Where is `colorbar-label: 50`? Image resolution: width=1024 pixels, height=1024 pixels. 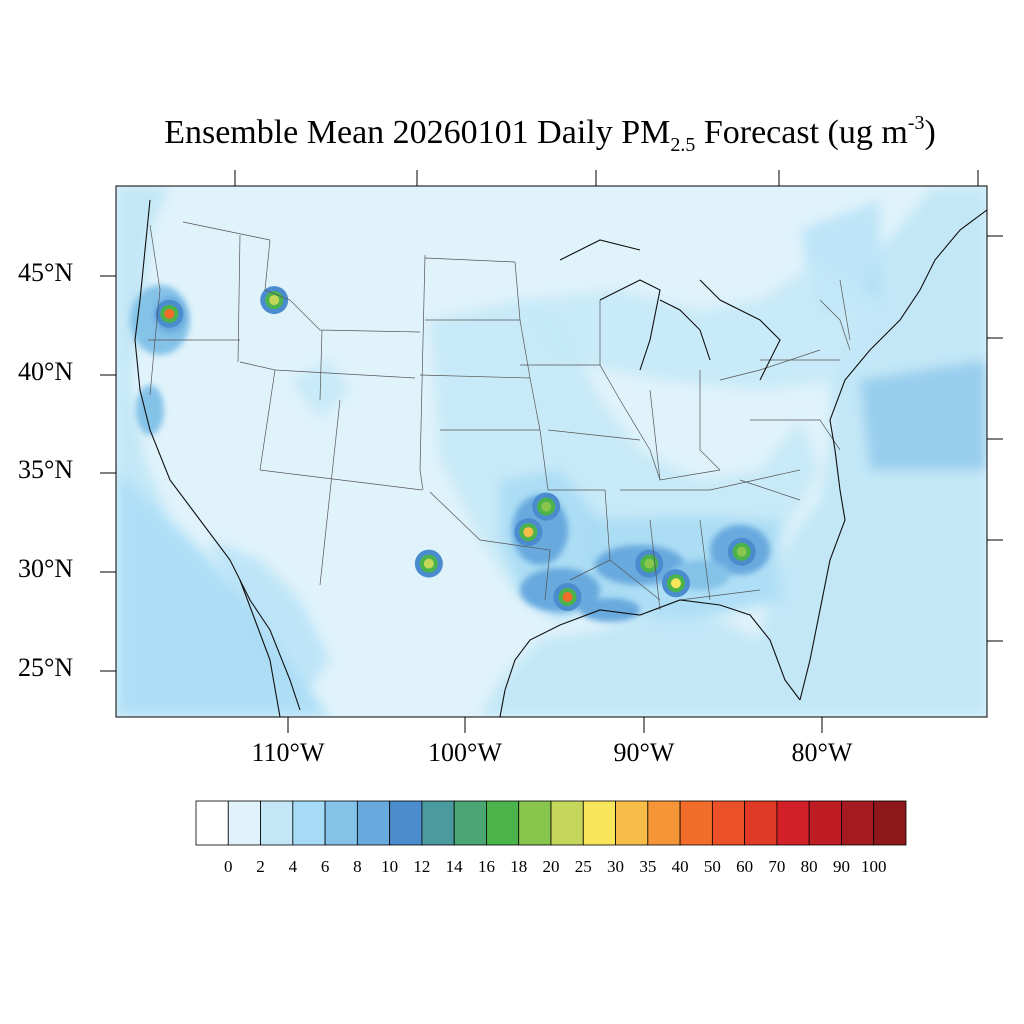
colorbar-label: 50 is located at coordinates (712, 866).